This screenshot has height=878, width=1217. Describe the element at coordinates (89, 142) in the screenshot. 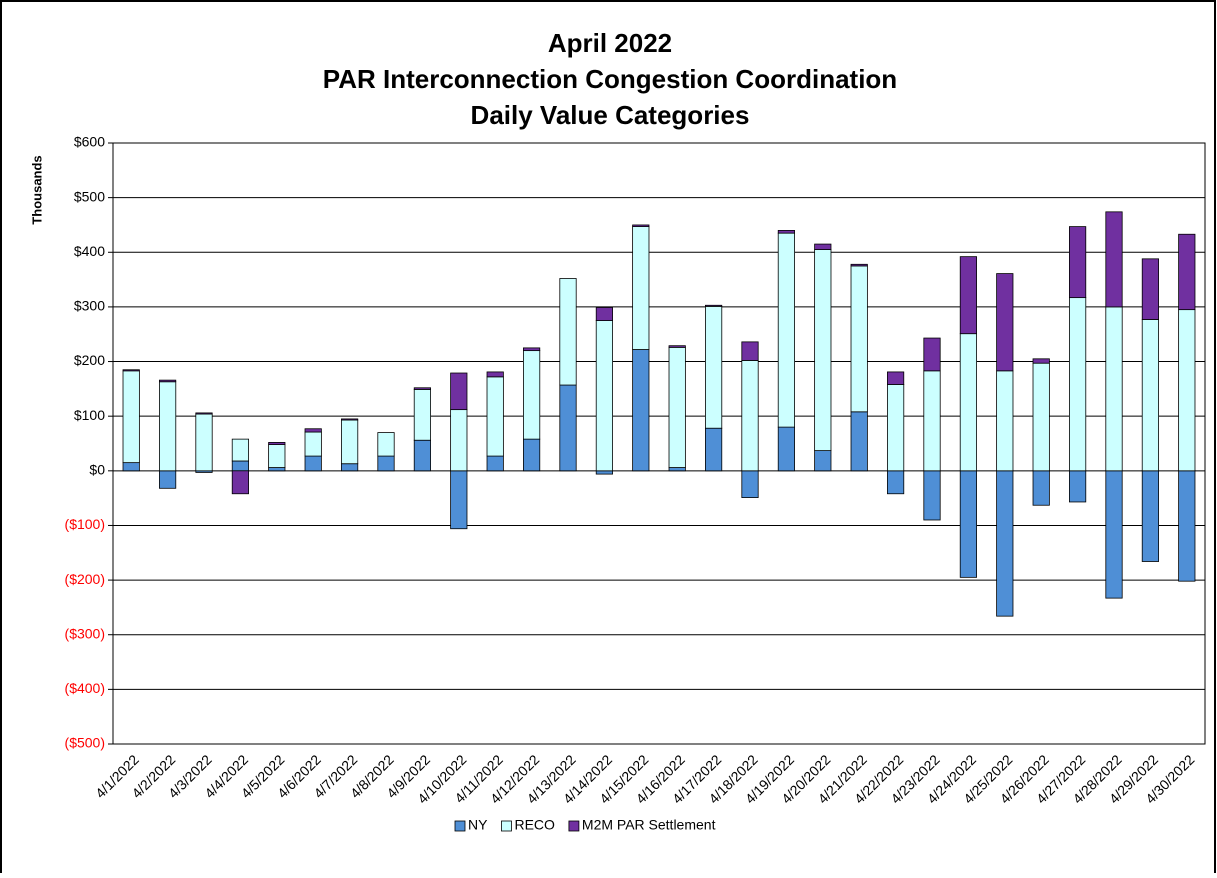

I see `y-tick-label: $600` at that location.